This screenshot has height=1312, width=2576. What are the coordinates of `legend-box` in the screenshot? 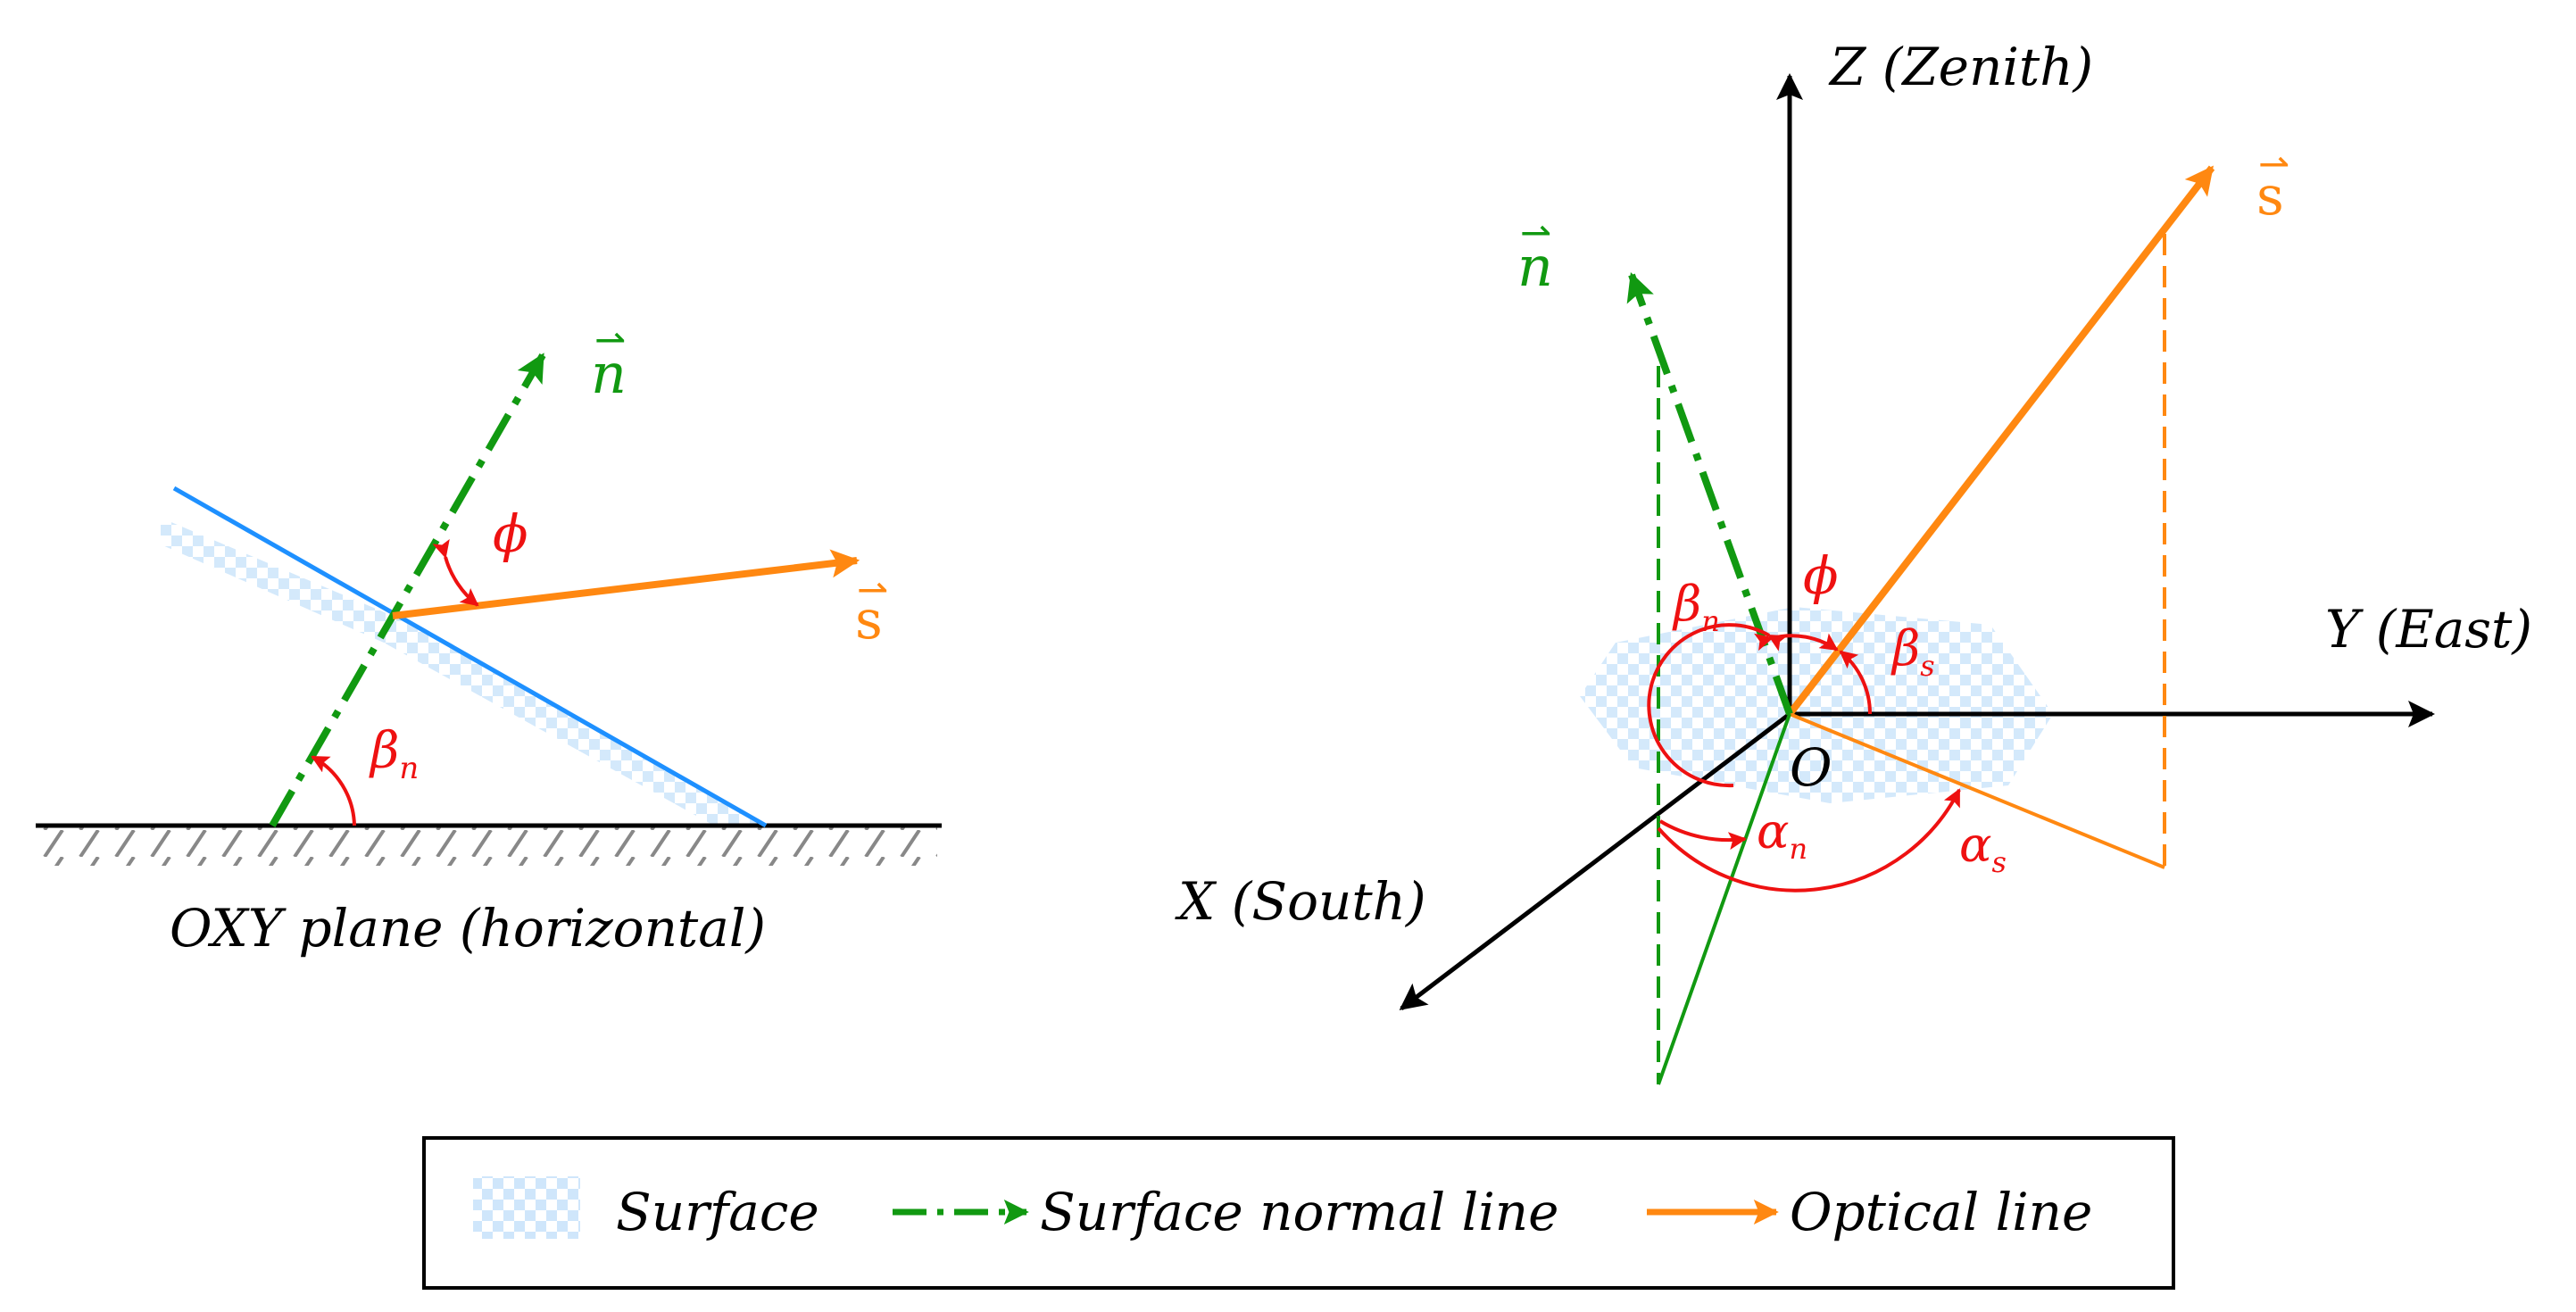 It's located at (1298, 1213).